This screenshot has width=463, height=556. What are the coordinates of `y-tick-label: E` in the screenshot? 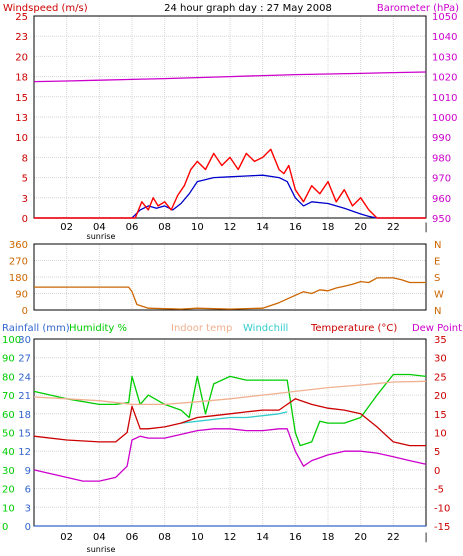 It's located at (437, 262).